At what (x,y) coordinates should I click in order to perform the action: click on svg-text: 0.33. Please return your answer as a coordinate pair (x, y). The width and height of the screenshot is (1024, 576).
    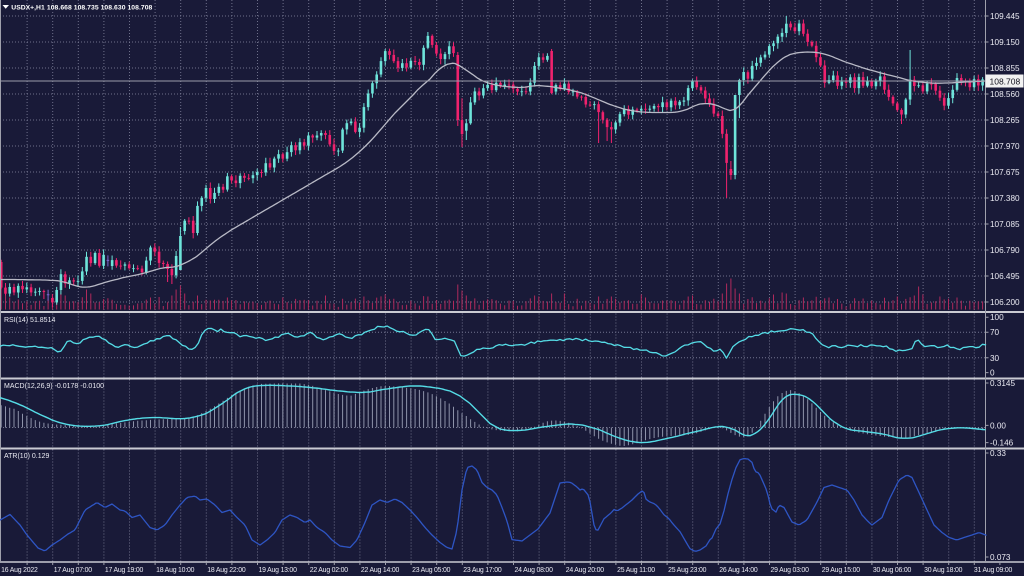
    Looking at the image, I should click on (998, 453).